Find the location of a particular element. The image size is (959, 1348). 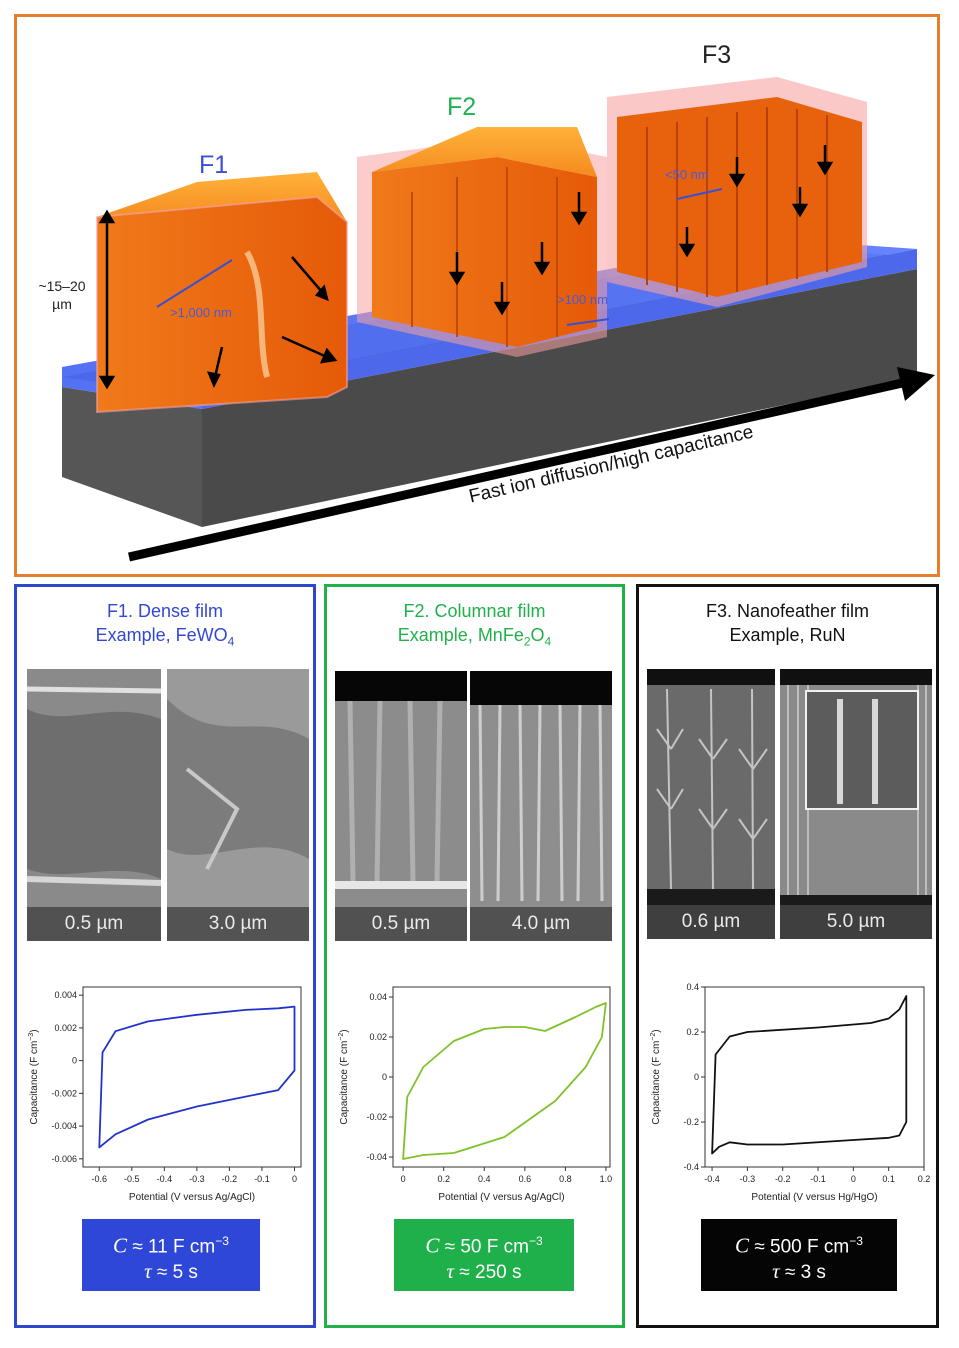

f2-sem-scale-2: 4.0 µm is located at coordinates (541, 924).